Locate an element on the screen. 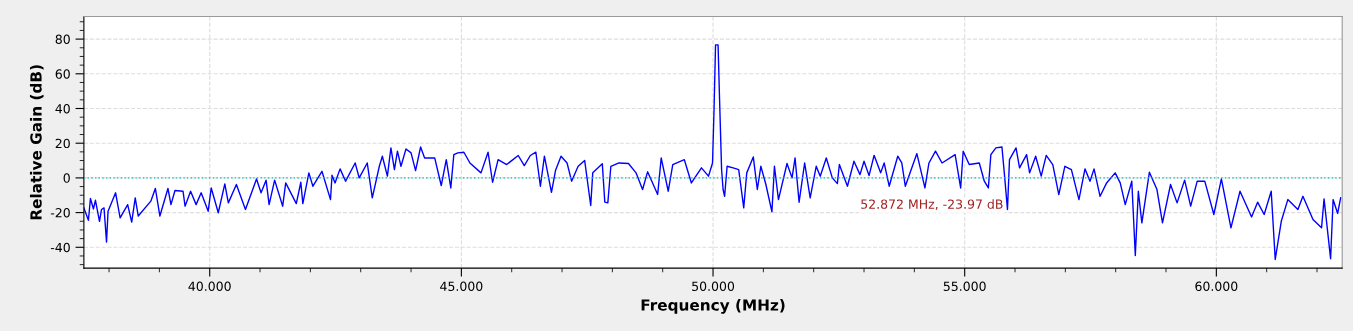 The image size is (1353, 331). y-tick-label: 0 is located at coordinates (66, 178).